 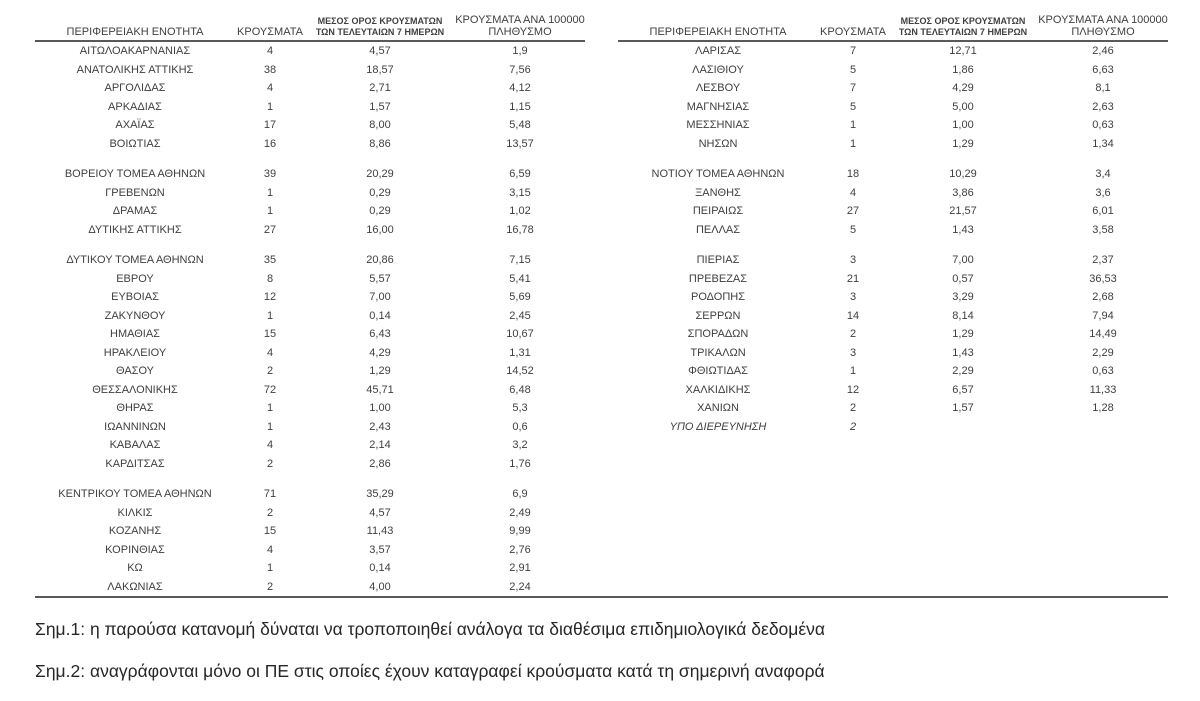 What do you see at coordinates (135, 174) in the screenshot?
I see `cell: ΒΟΡΕΙΟΥ ΤΟΜΕΑ ΑΘΗΝΩΝ` at bounding box center [135, 174].